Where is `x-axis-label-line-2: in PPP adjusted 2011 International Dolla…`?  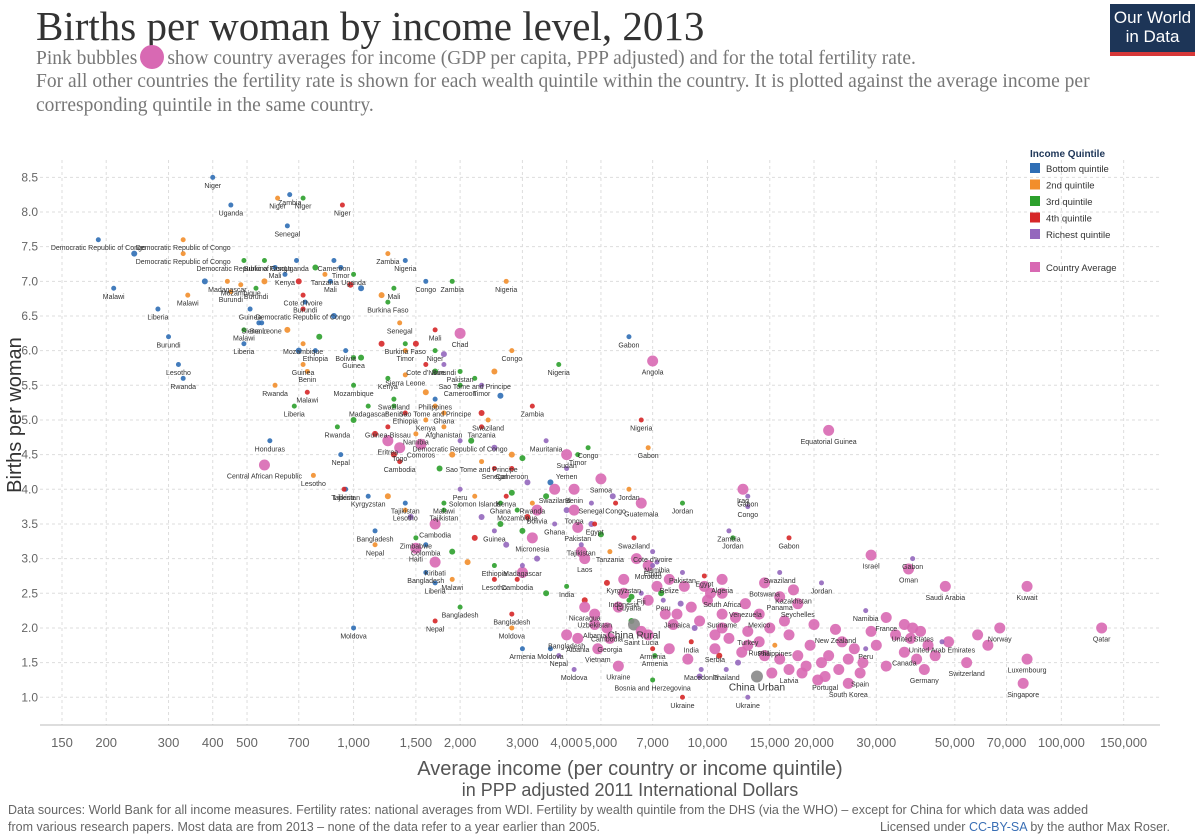
x-axis-label-line-2: in PPP adjusted 2011 International Dolla… is located at coordinates (630, 790).